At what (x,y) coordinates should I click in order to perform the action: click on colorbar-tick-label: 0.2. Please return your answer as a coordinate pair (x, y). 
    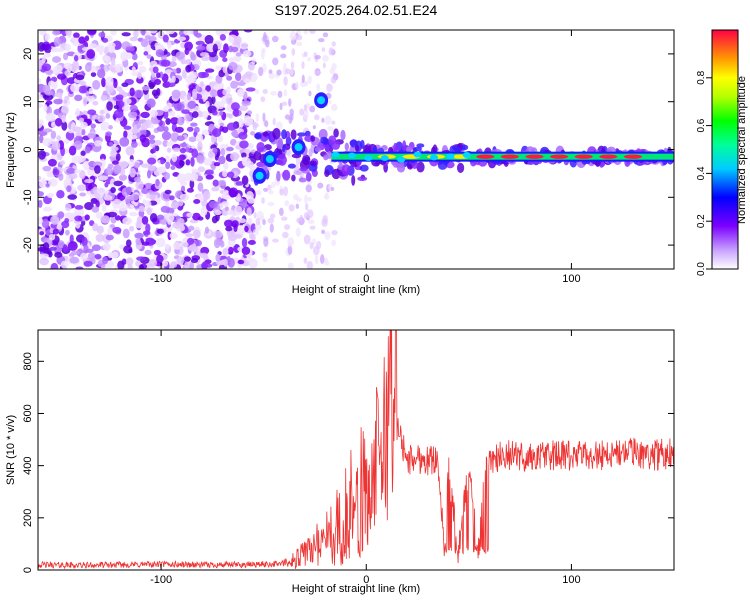
    Looking at the image, I should click on (701, 221).